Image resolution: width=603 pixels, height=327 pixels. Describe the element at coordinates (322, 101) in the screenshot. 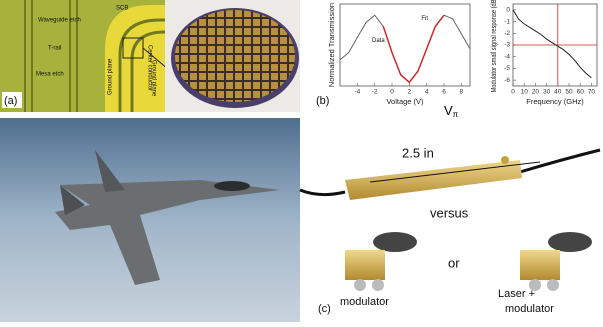

I see `panel-label: (b)` at that location.